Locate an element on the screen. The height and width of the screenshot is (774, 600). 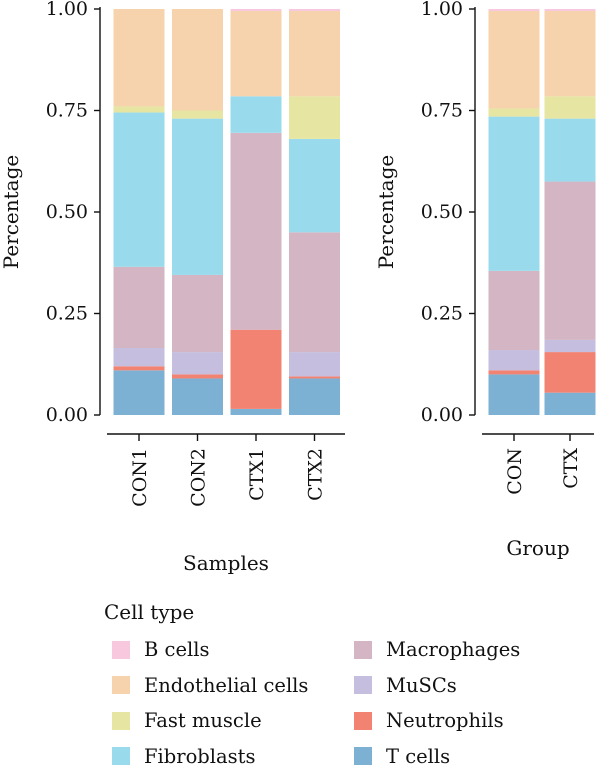
legend-item-t-cells: T cells is located at coordinates (466, 756).